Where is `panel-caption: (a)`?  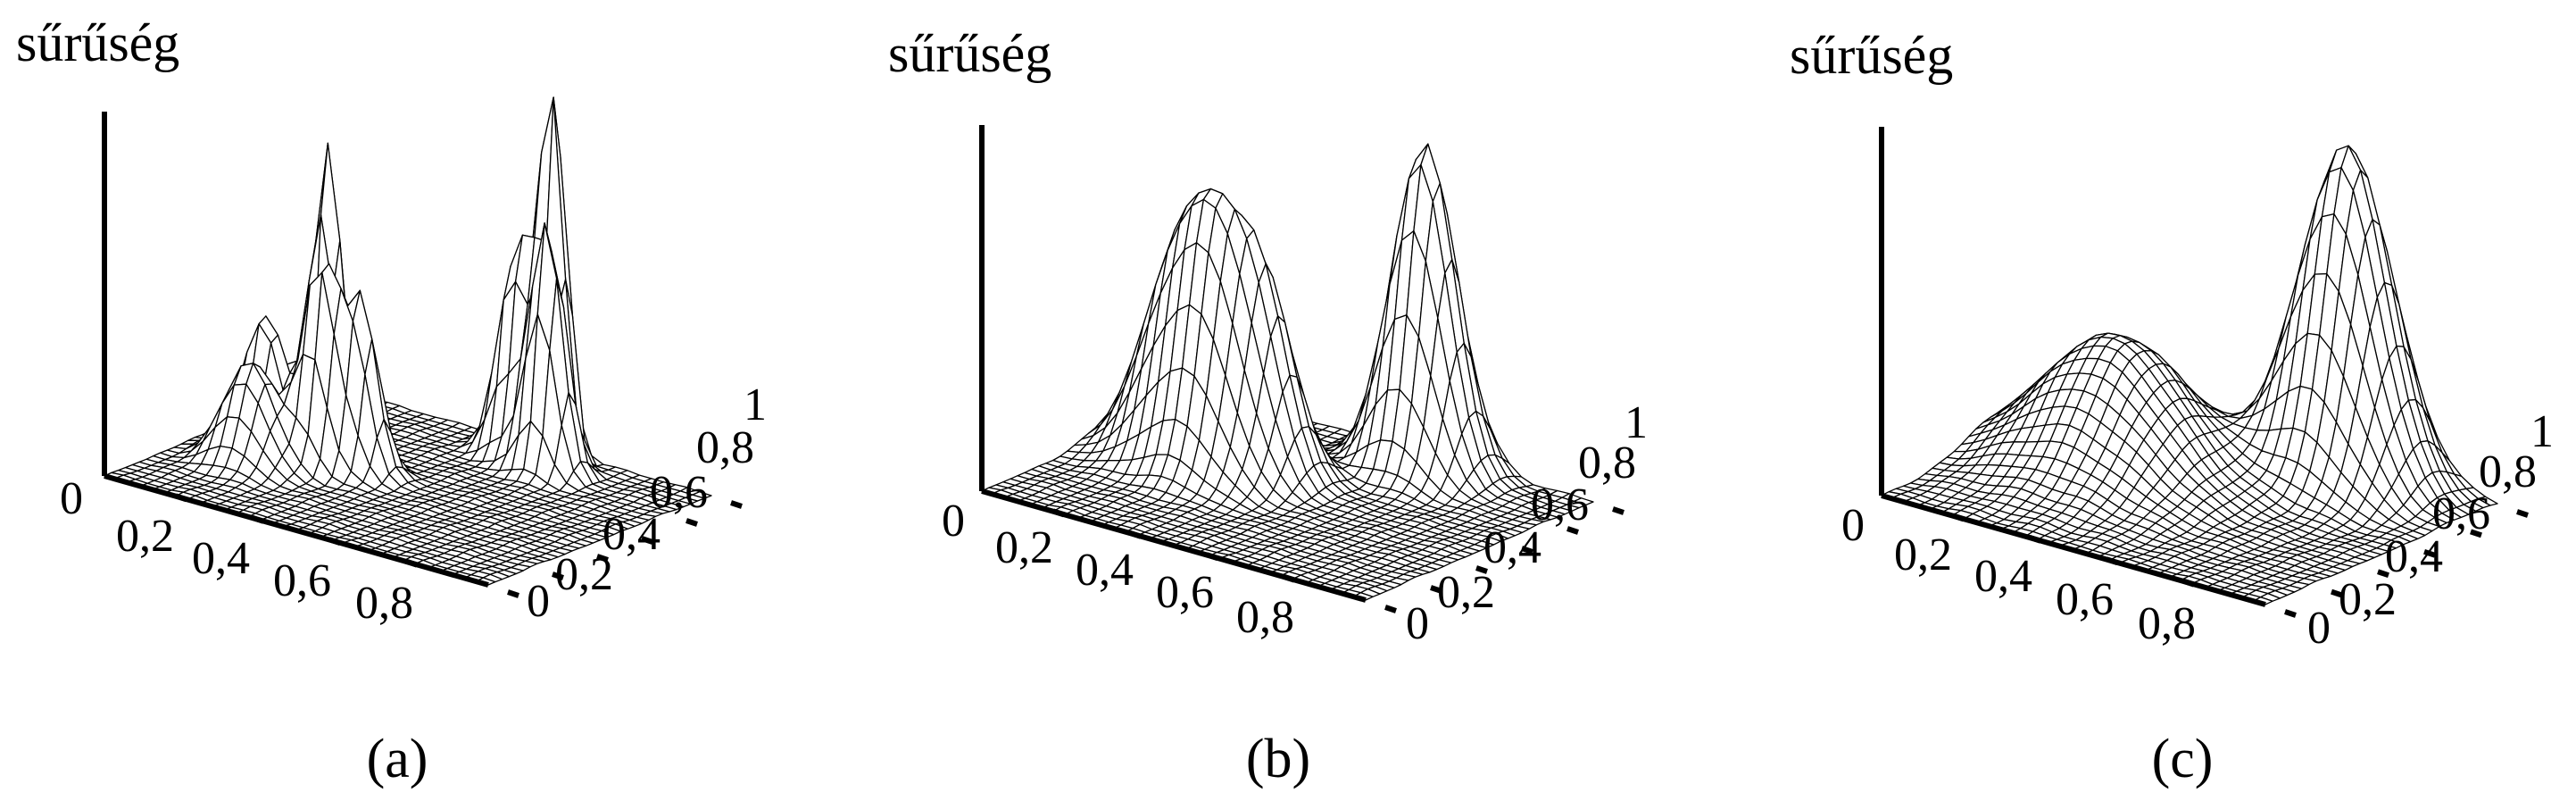
panel-caption: (a) is located at coordinates (397, 759).